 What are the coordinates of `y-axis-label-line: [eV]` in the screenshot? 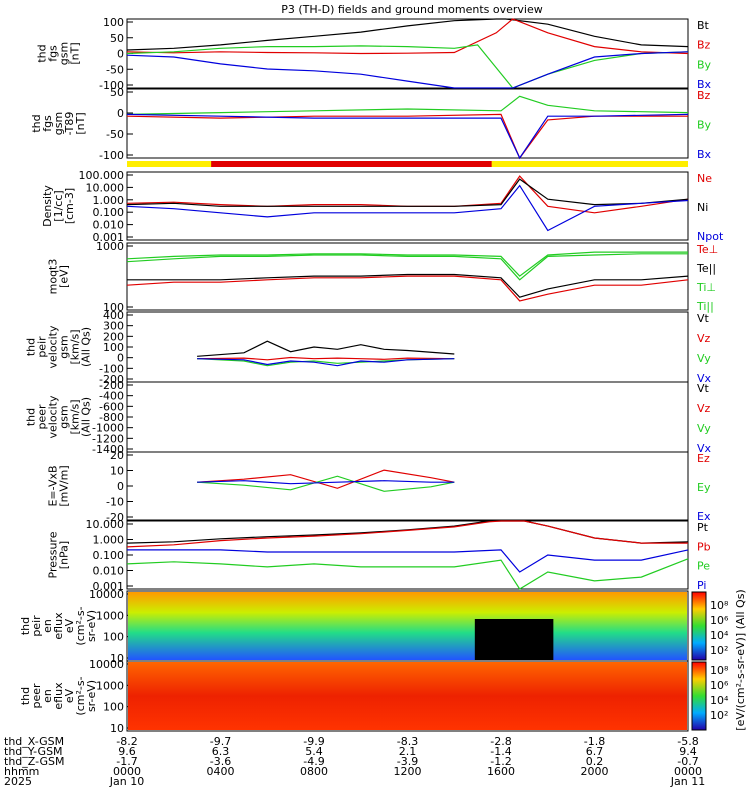 It's located at (64, 276).